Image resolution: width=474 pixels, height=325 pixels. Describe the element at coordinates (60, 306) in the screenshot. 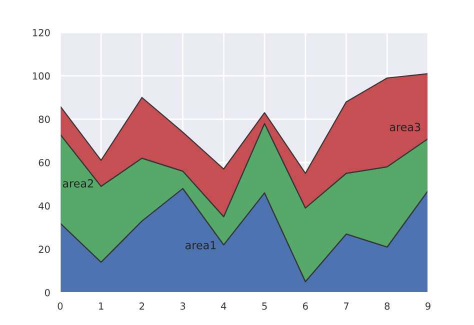

I see `x-tick-label: 0` at that location.